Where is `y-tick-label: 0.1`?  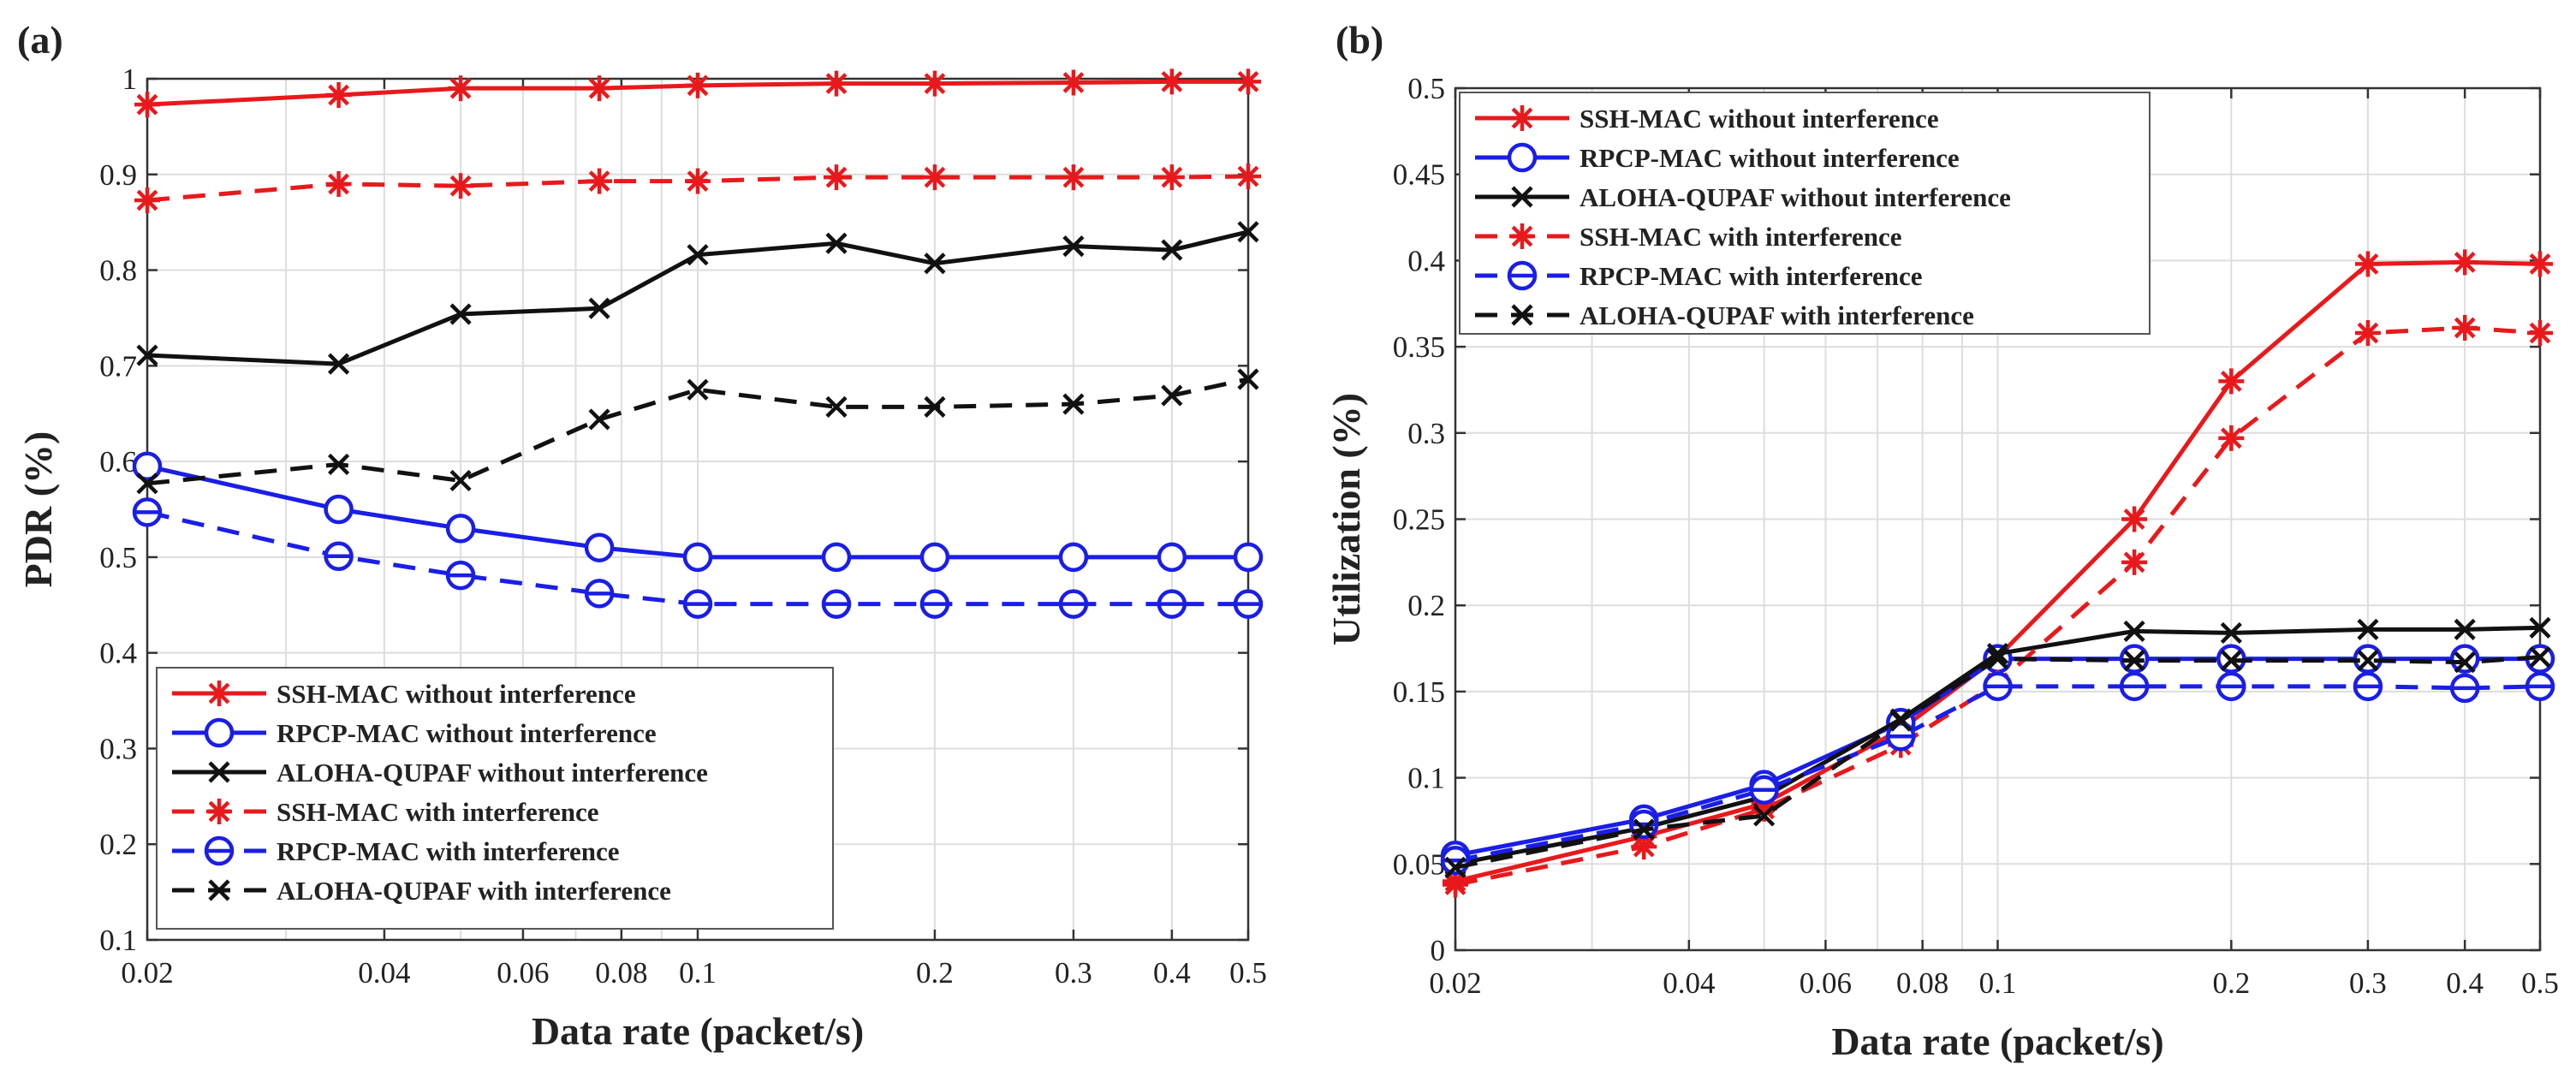
y-tick-label: 0.1 is located at coordinates (118, 940).